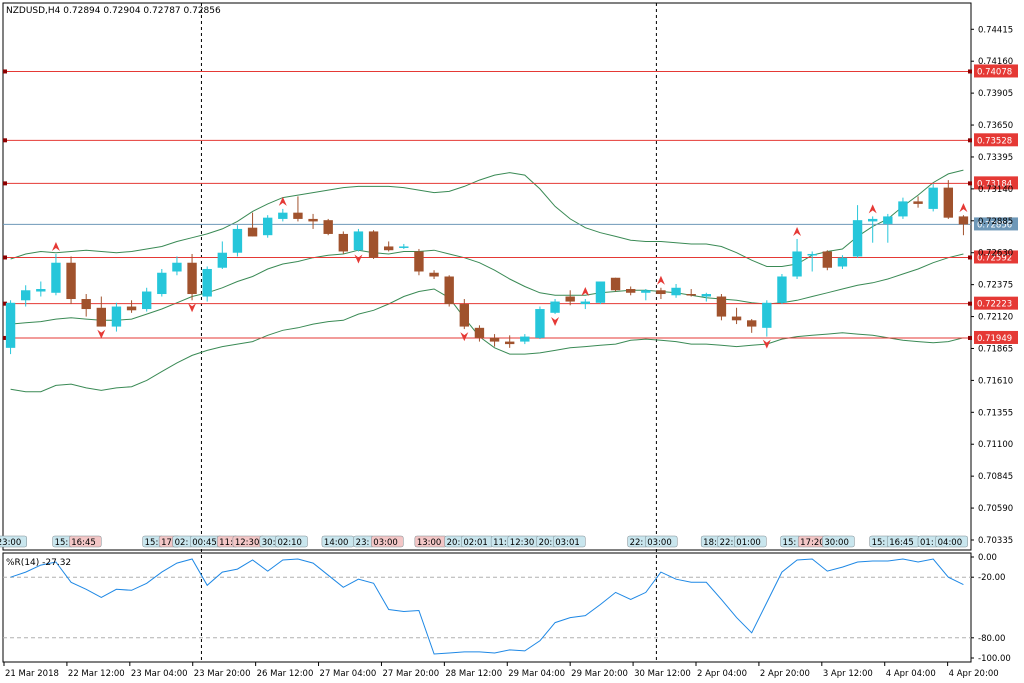 Image resolution: width=1024 pixels, height=683 pixels. Describe the element at coordinates (429, 543) in the screenshot. I see `time-tag-label: 13:00` at that location.